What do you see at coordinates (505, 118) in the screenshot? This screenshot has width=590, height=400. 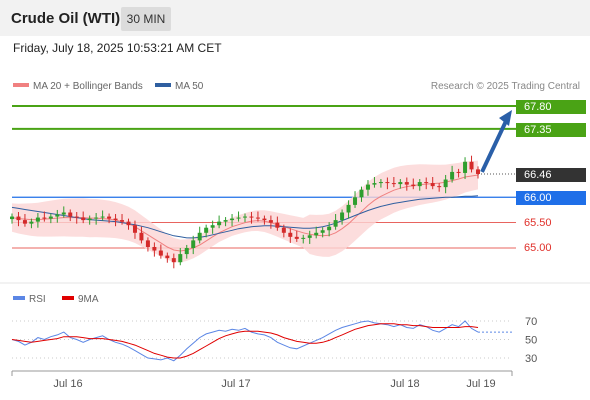 I see `target-arrowhead` at bounding box center [505, 118].